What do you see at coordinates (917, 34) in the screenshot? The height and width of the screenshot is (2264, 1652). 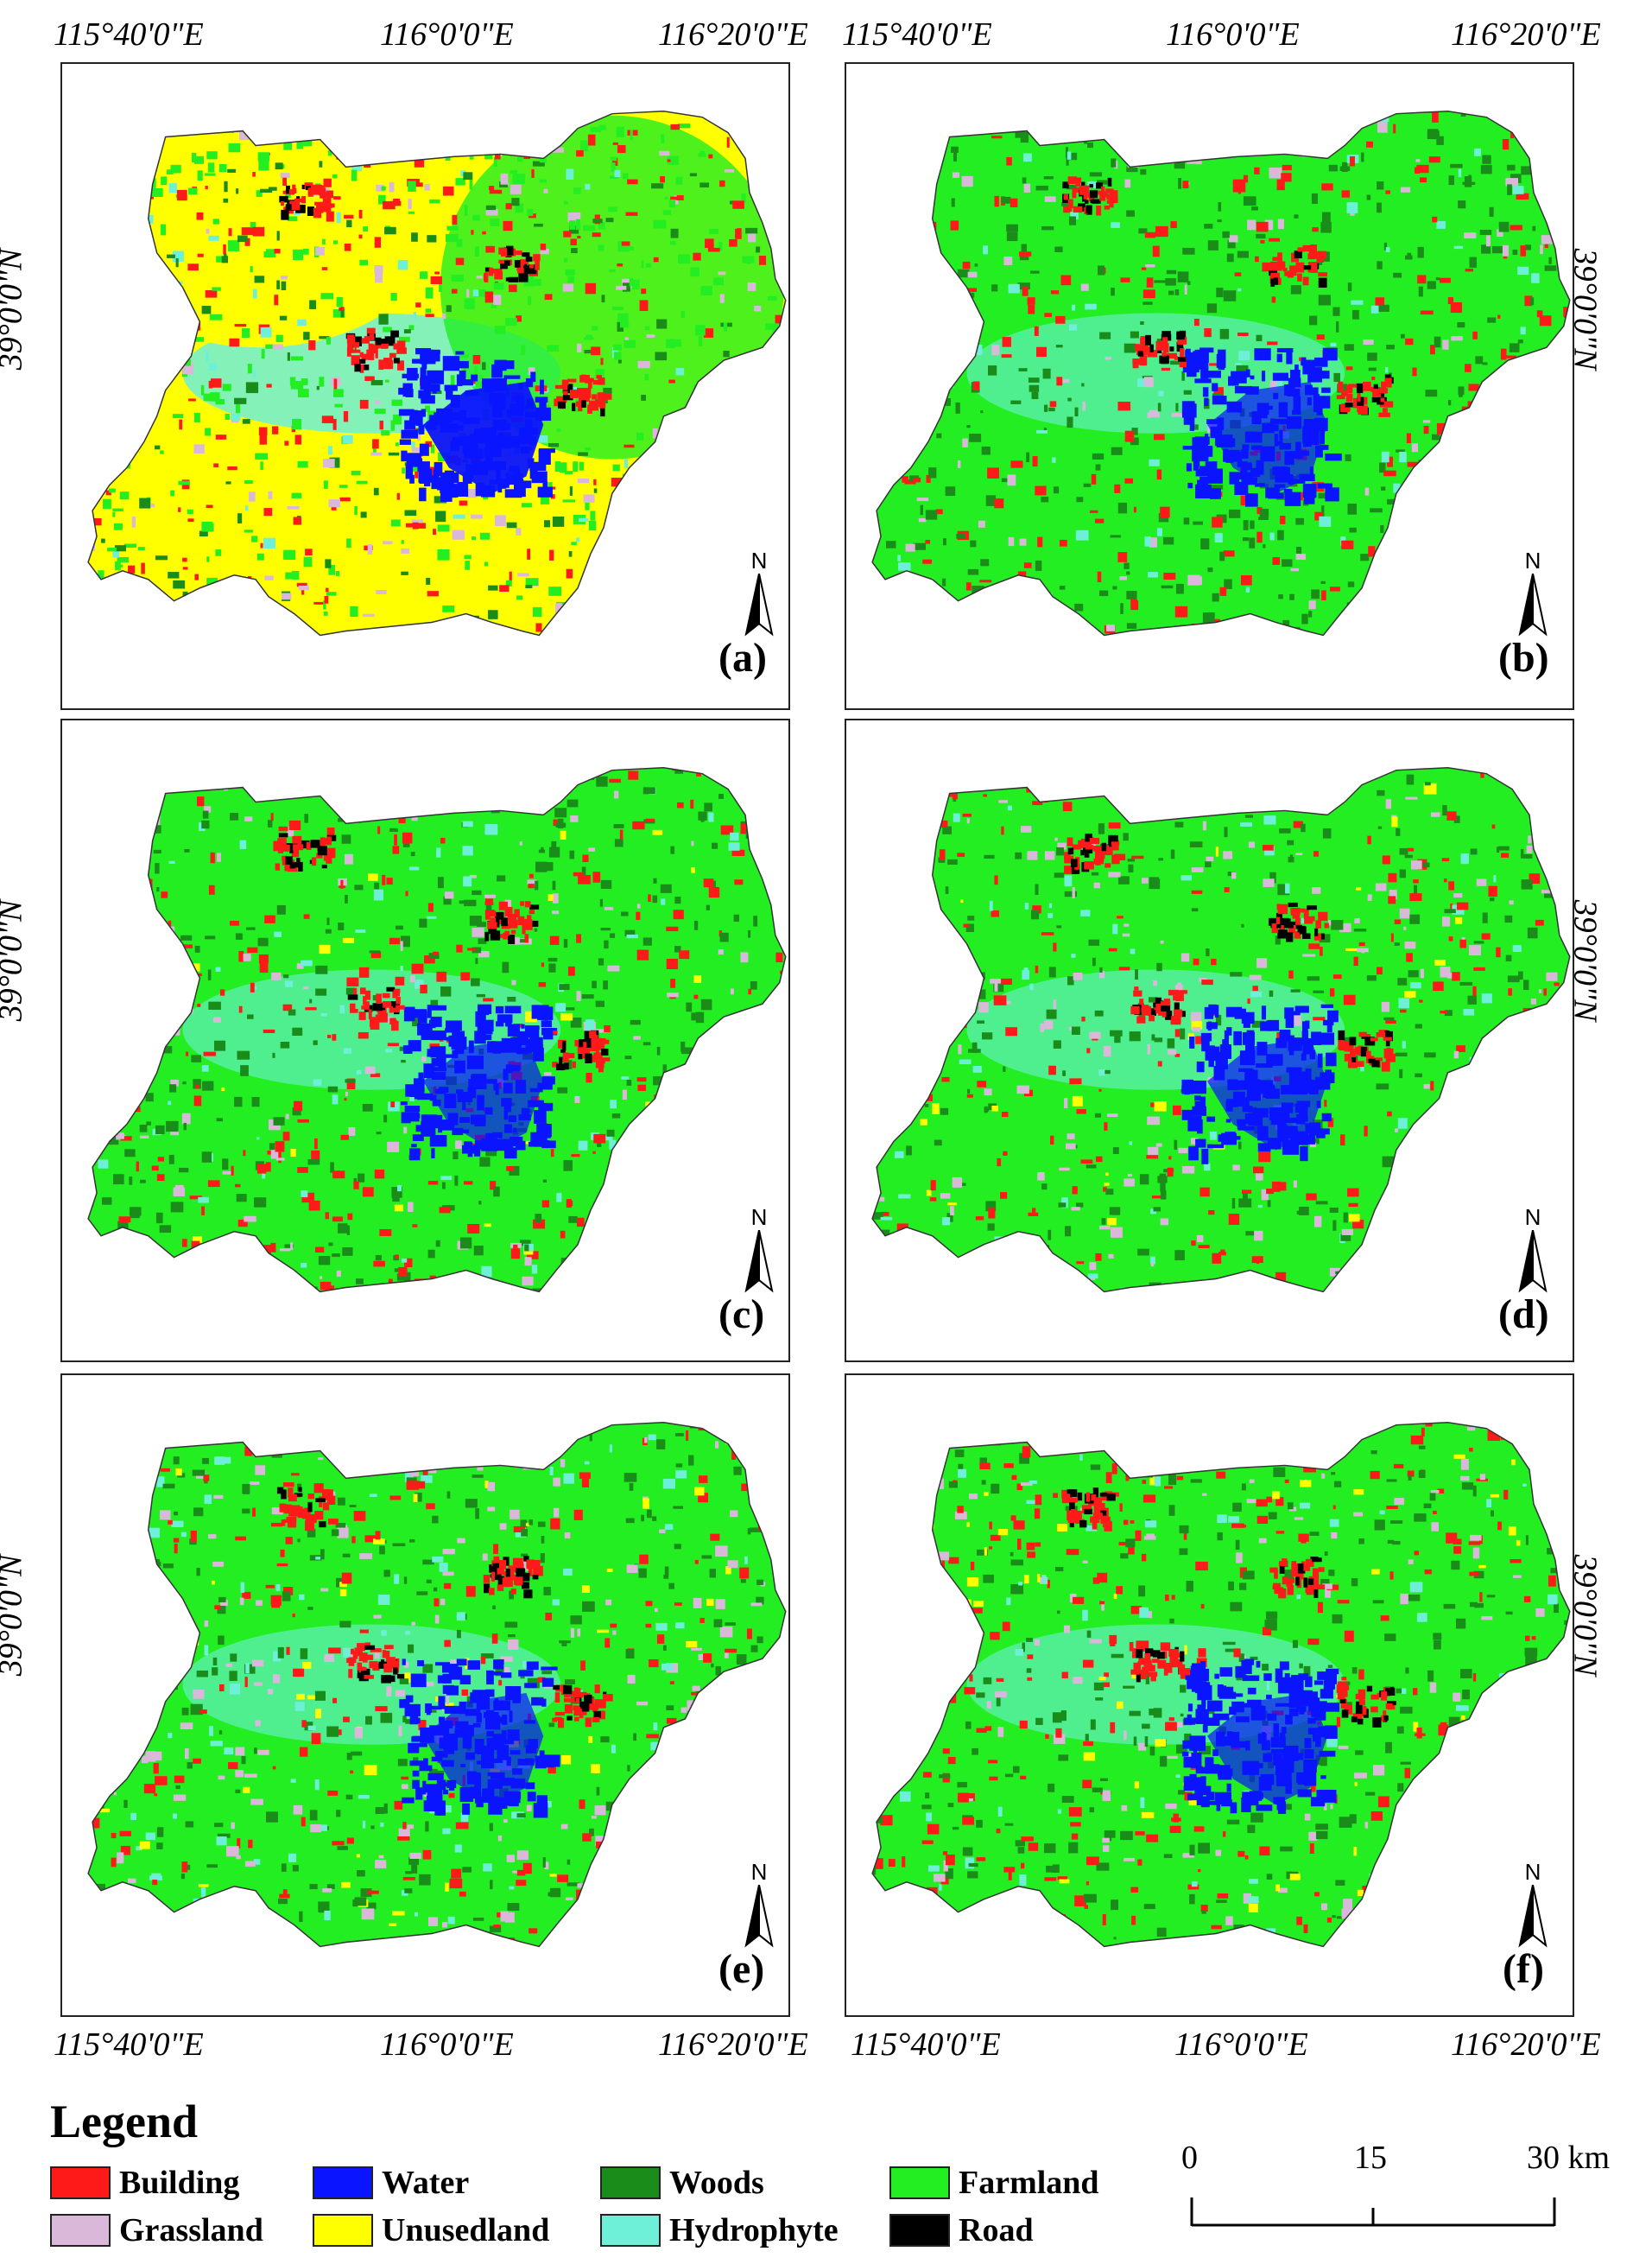 I see `top-lon-label-b1: 115°40'0"E` at bounding box center [917, 34].